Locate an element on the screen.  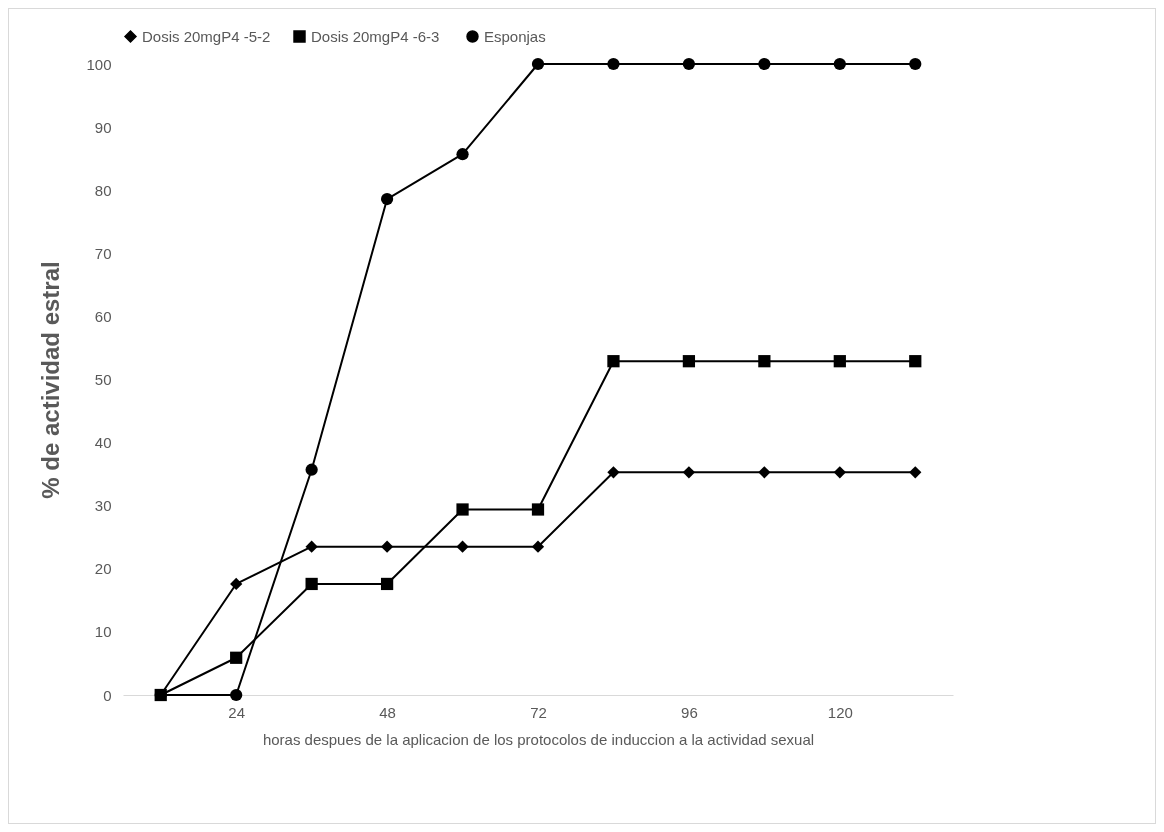
legend-label: Esponjas is located at coordinates (515, 36).